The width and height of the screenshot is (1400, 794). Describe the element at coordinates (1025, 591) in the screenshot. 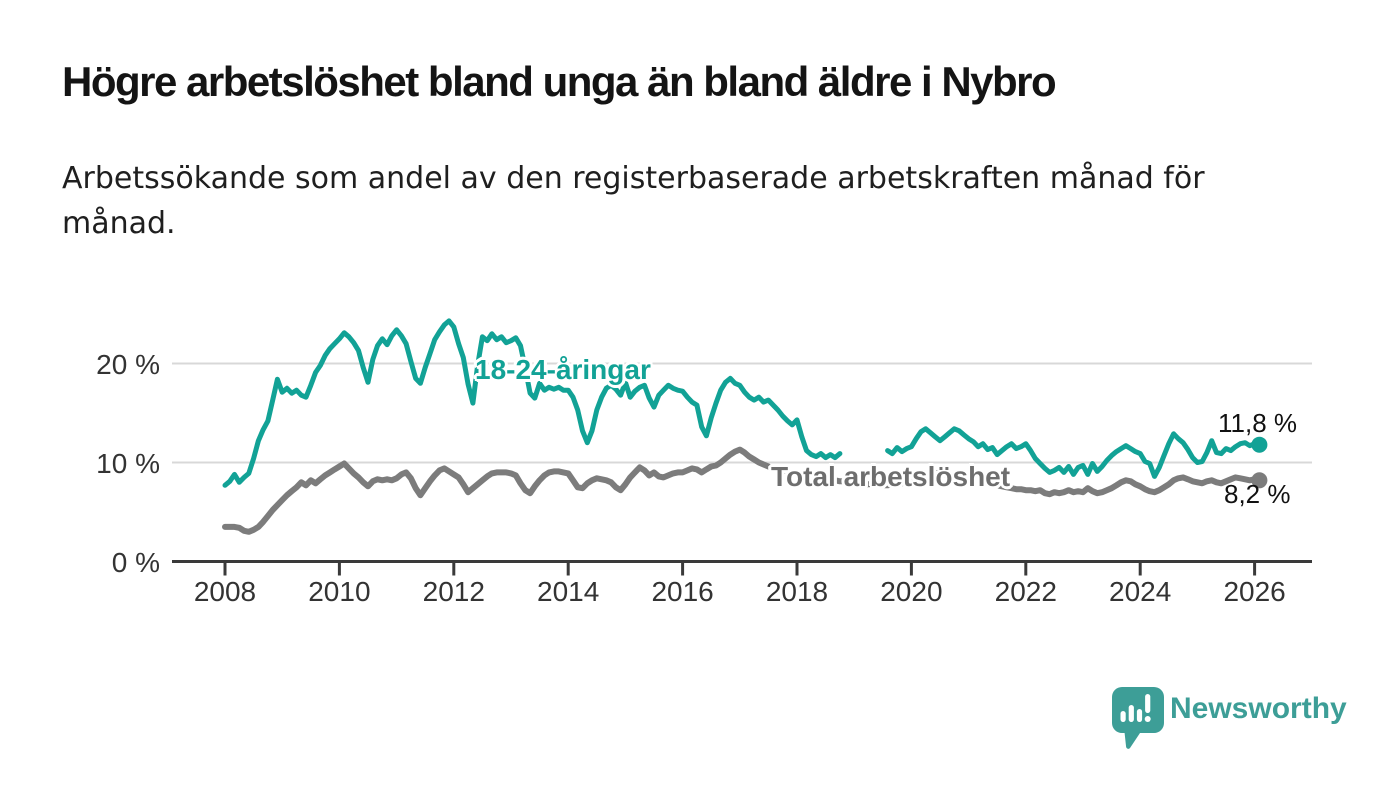

I see `x-tick-label-2022: 2022` at that location.